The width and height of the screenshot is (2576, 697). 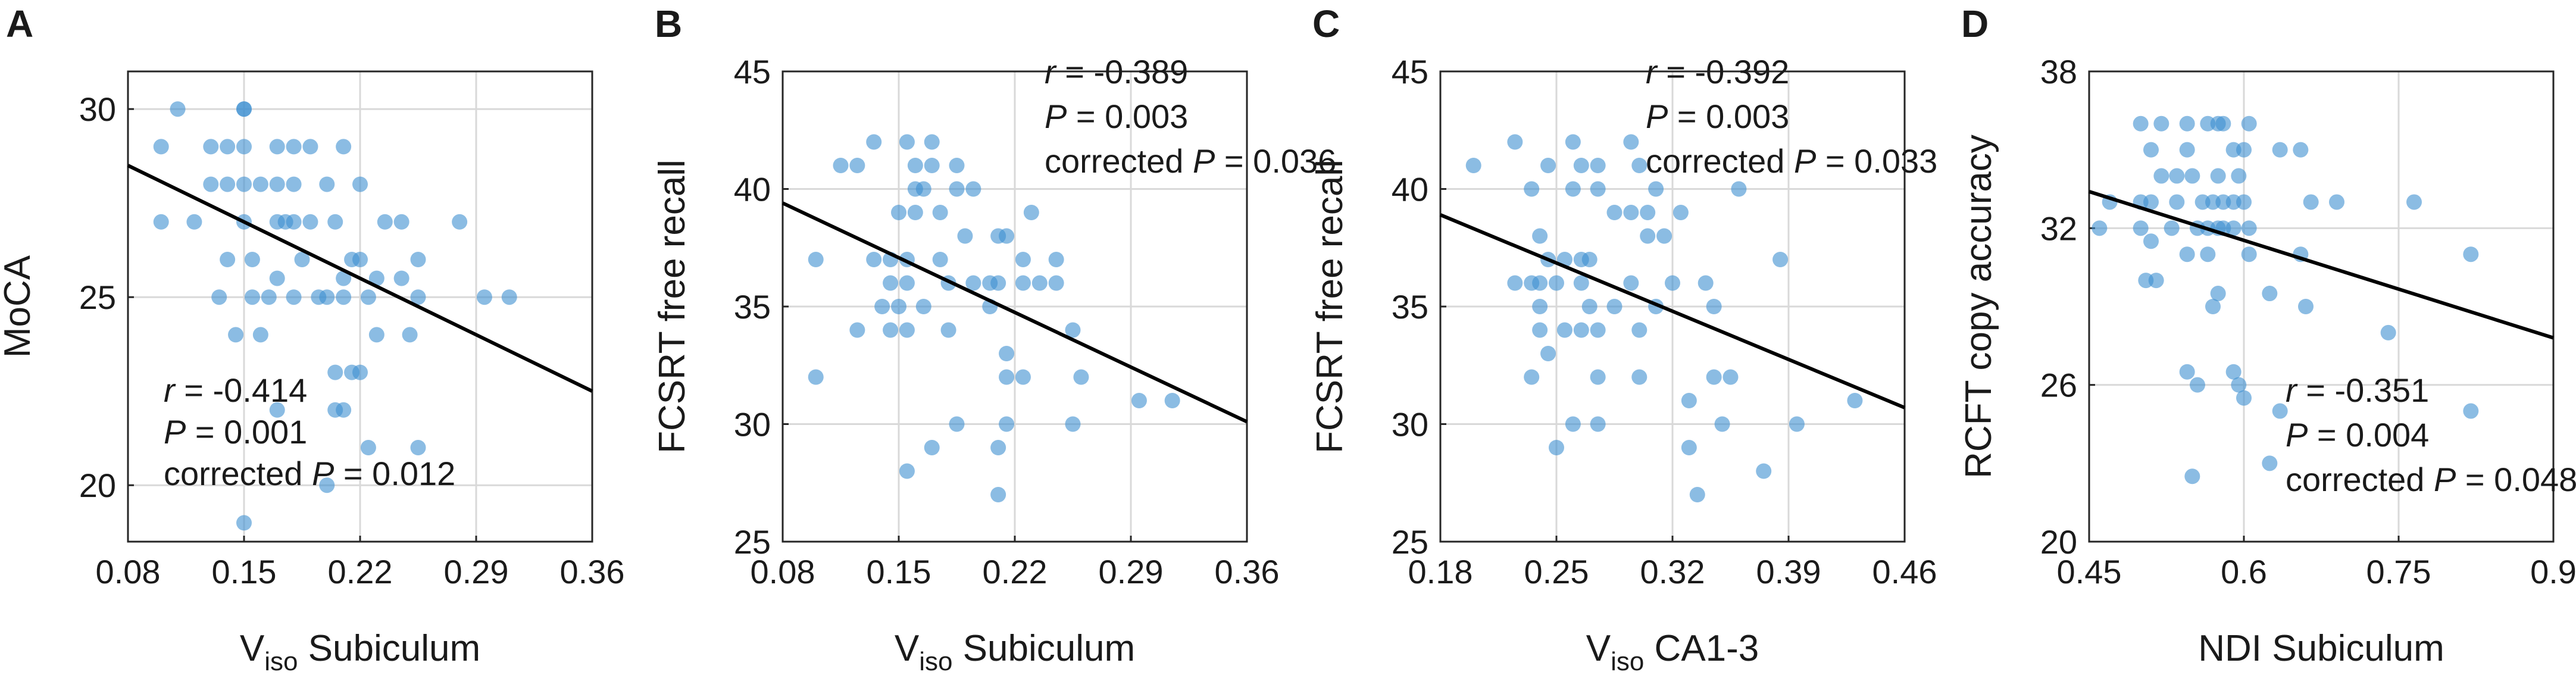 What do you see at coordinates (2058, 542) in the screenshot?
I see `y-tick-label: 20` at bounding box center [2058, 542].